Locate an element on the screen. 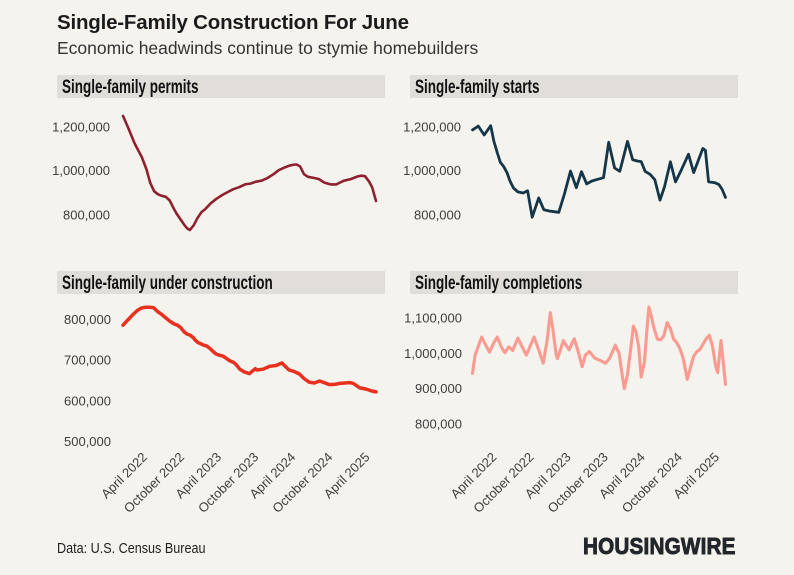  svg-text: 500,000 is located at coordinates (87, 441).